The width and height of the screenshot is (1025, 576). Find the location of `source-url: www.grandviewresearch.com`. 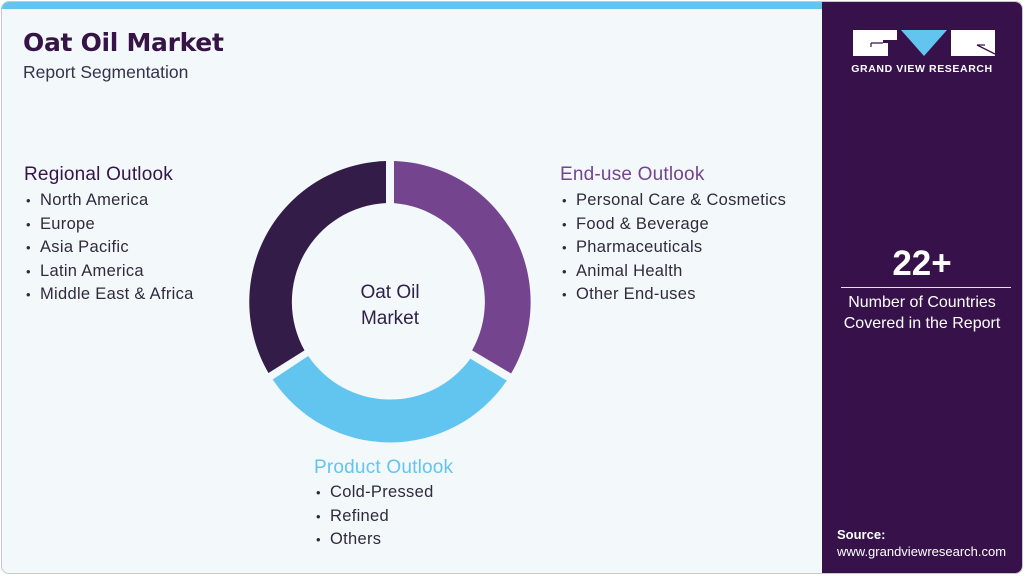

source-url: www.grandviewresearch.com is located at coordinates (922, 551).